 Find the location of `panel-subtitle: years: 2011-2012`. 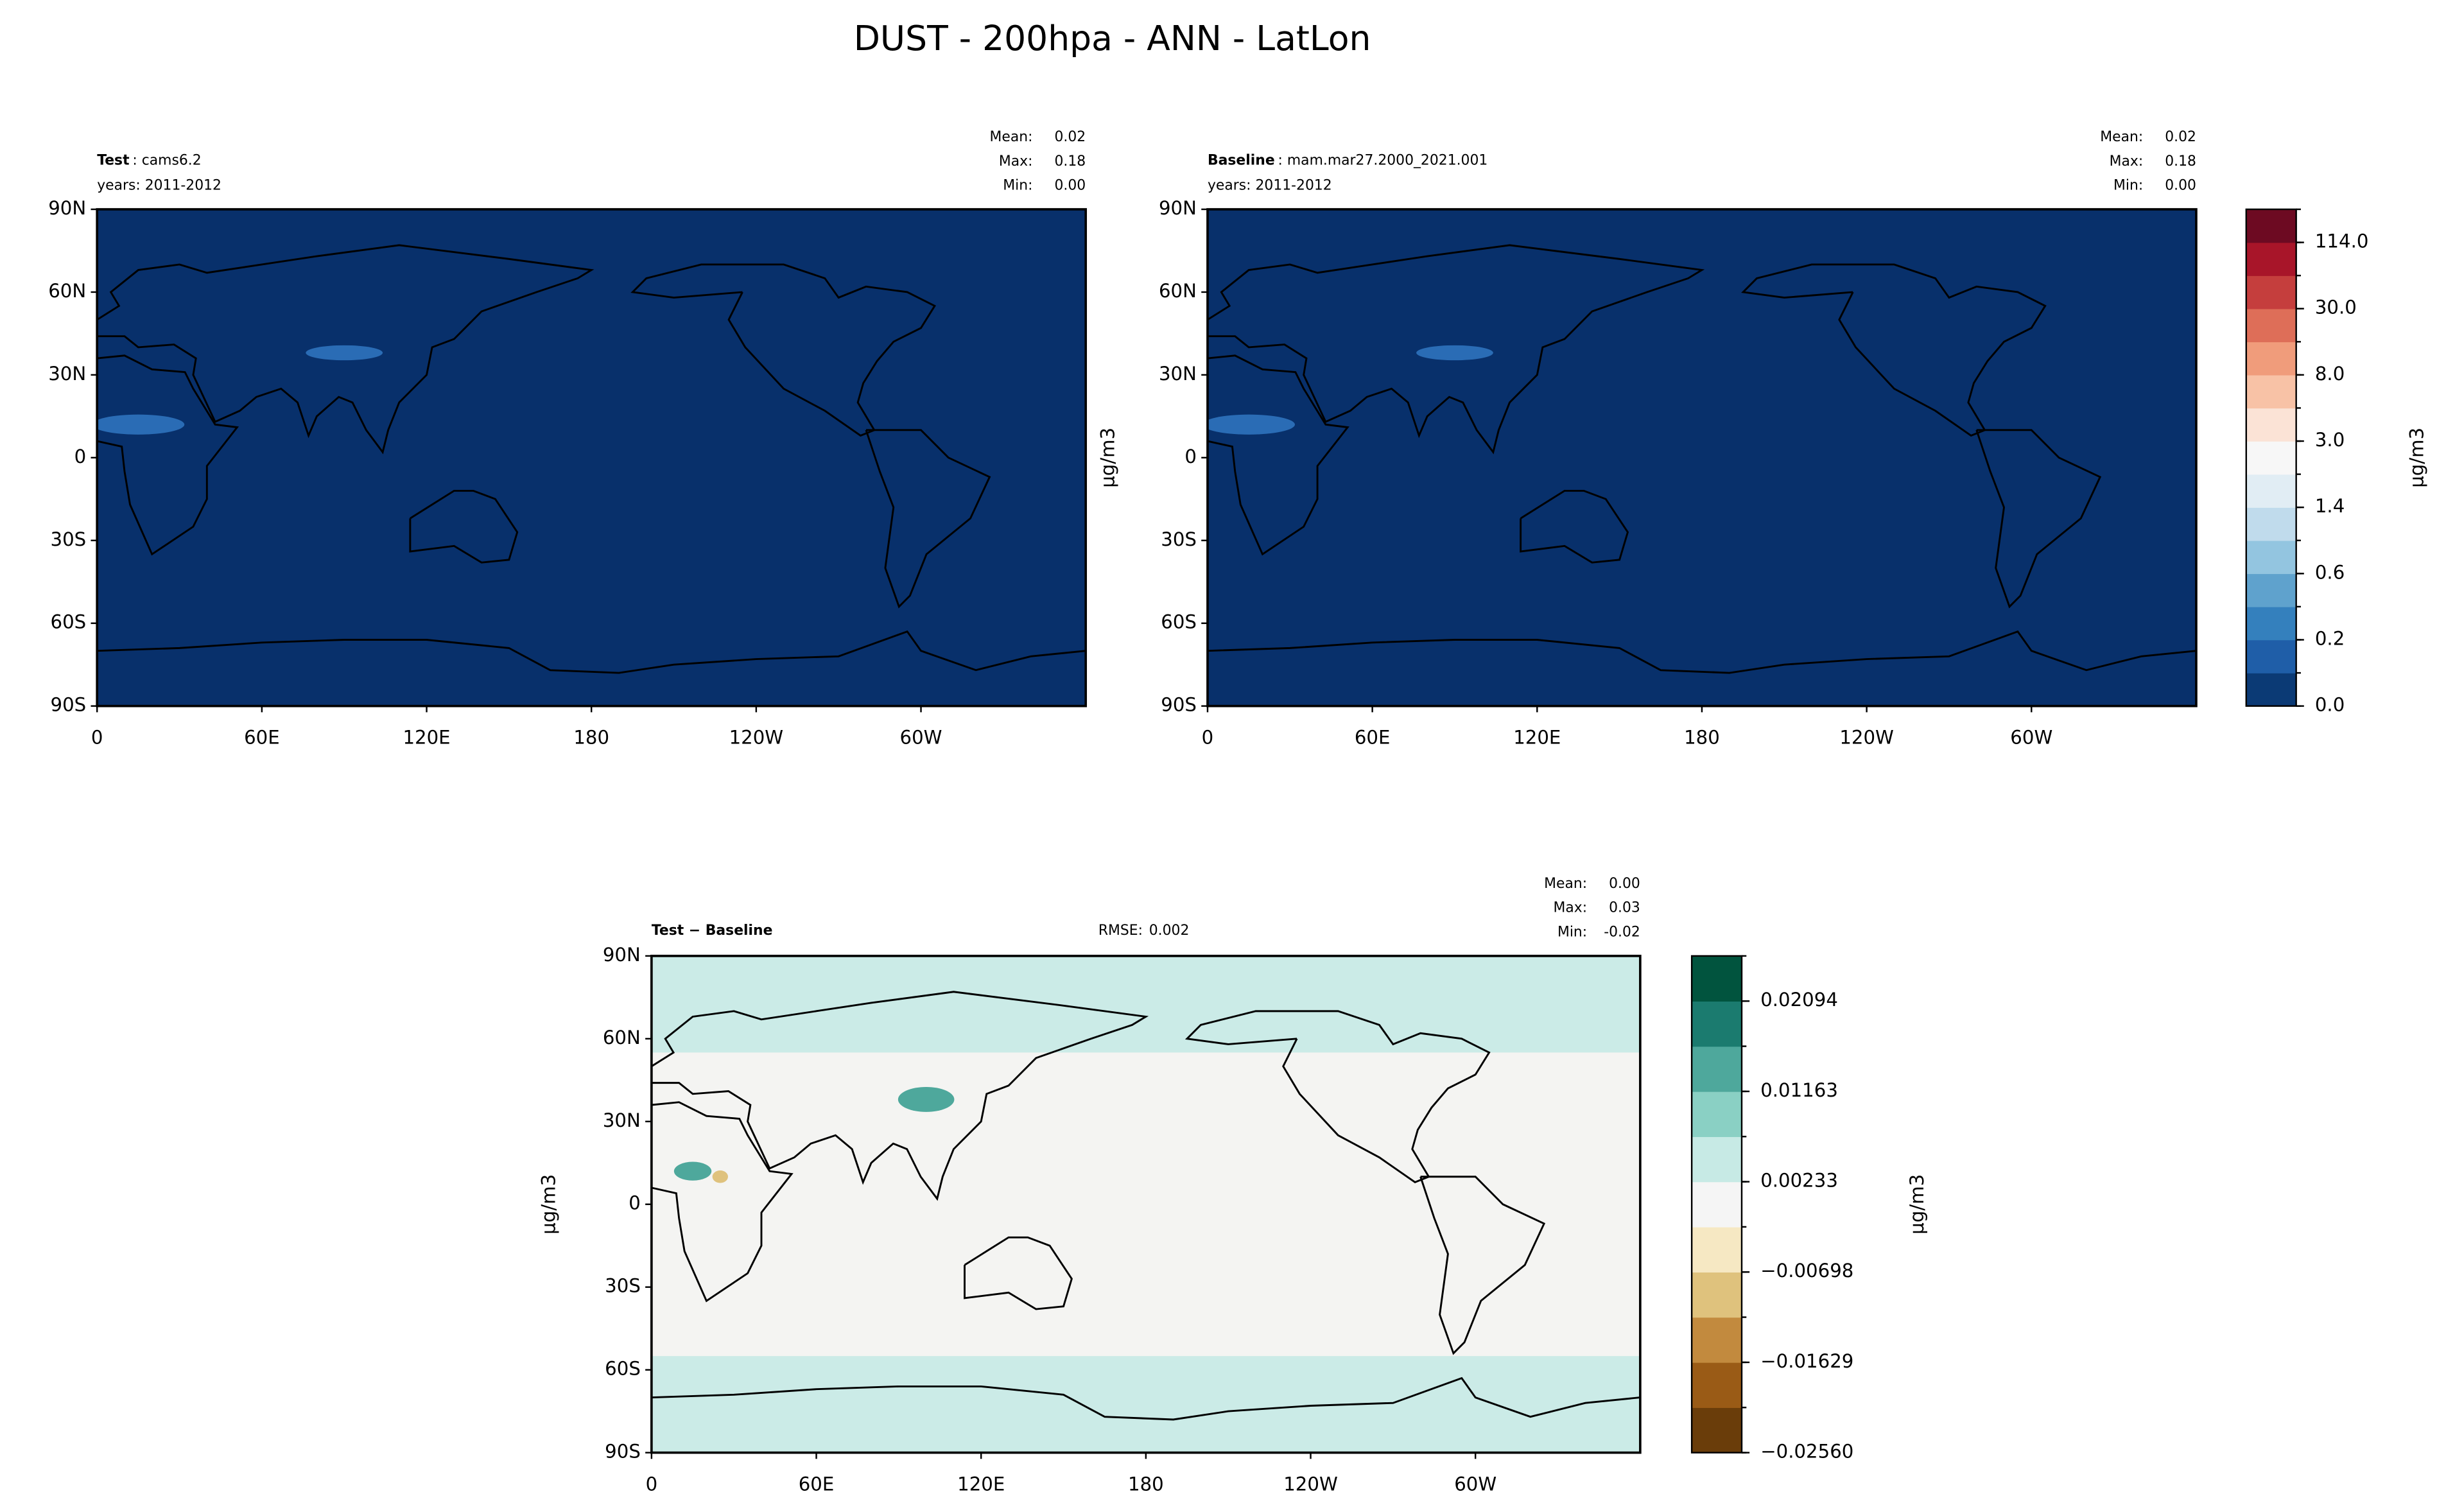

panel-subtitle: years: 2011-2012 is located at coordinates (159, 186).